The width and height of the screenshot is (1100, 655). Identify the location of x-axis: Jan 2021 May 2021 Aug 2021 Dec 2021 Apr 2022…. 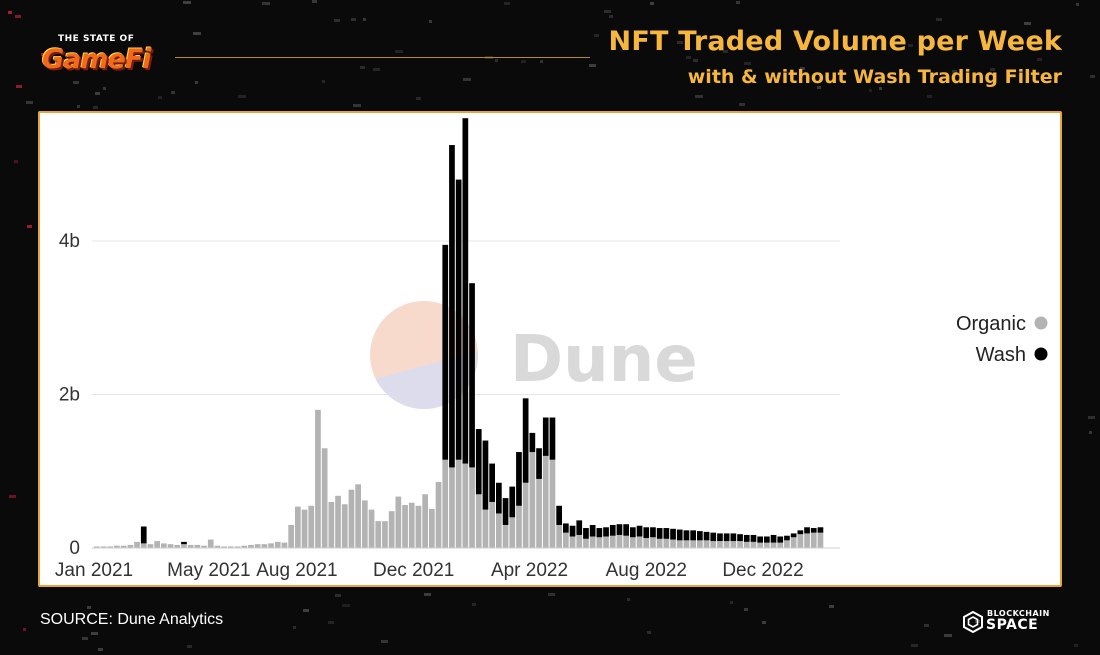
(429, 570).